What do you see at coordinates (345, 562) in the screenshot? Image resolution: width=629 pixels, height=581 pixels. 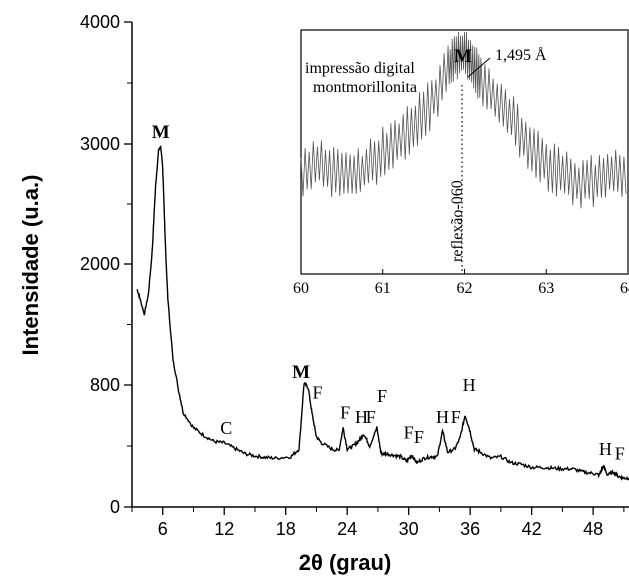 I see `x-axis-title: 2θ (grau)` at bounding box center [345, 562].